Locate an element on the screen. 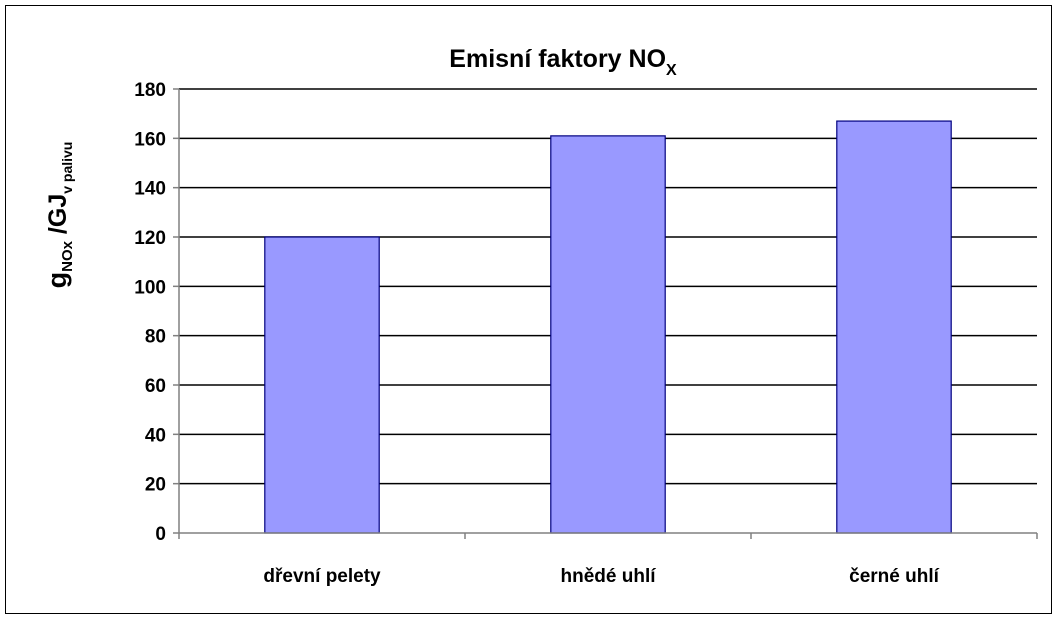  x-category-label: dřevní pelety is located at coordinates (322, 576).